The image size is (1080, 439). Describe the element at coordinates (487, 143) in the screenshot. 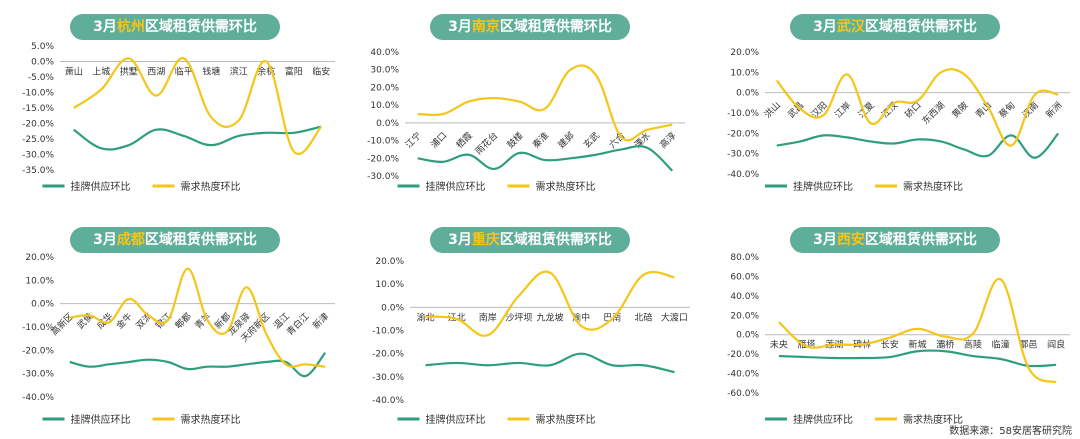

I see `x-tick-label: 雨花台` at that location.